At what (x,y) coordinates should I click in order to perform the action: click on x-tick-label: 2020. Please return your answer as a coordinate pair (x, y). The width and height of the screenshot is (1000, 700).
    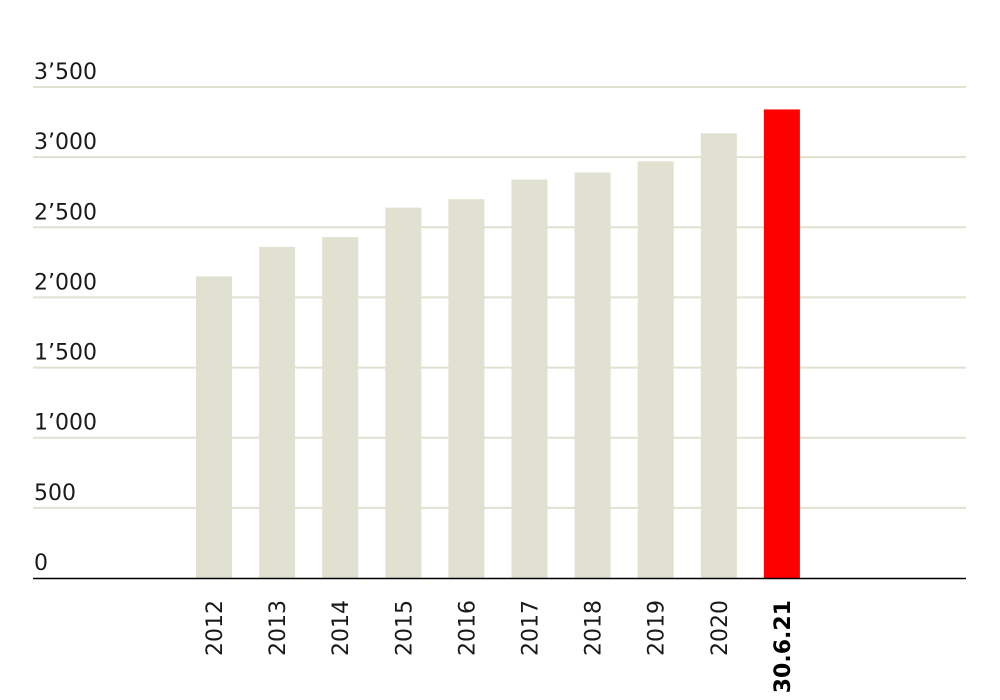
    Looking at the image, I should click on (720, 628).